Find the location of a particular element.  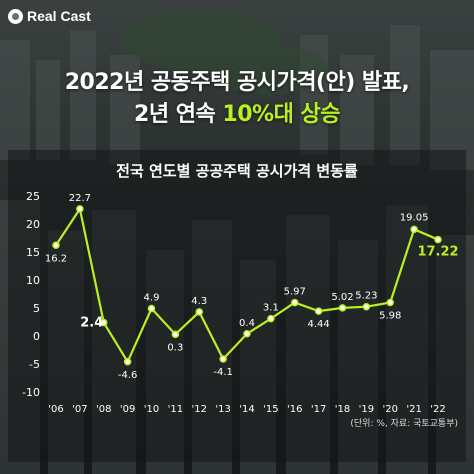

x-tick-label: '18 is located at coordinates (342, 409).